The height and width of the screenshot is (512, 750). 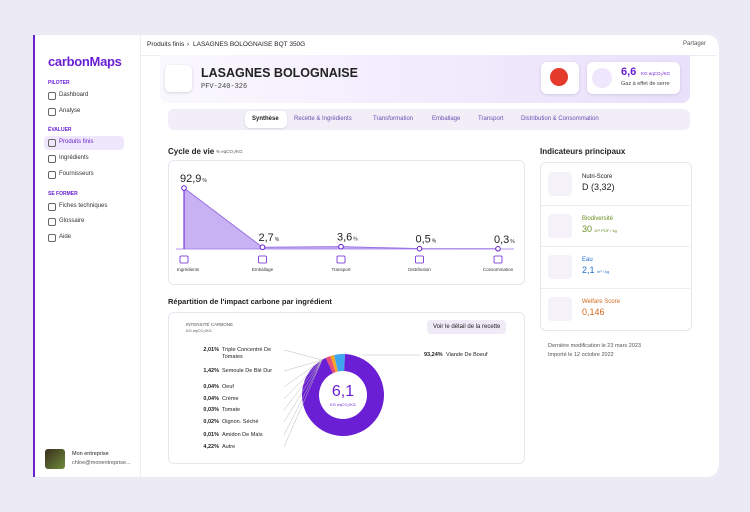 What do you see at coordinates (184, 188) in the screenshot?
I see `point` at bounding box center [184, 188].